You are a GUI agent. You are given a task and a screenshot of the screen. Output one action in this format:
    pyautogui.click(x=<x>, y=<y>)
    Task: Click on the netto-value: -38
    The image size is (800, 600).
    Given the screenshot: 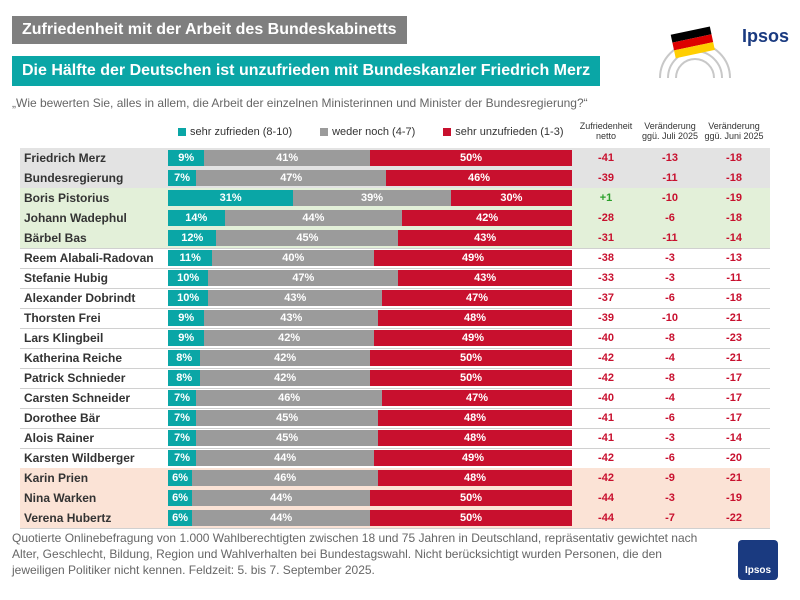 What is the action you would take?
    pyautogui.click(x=606, y=258)
    